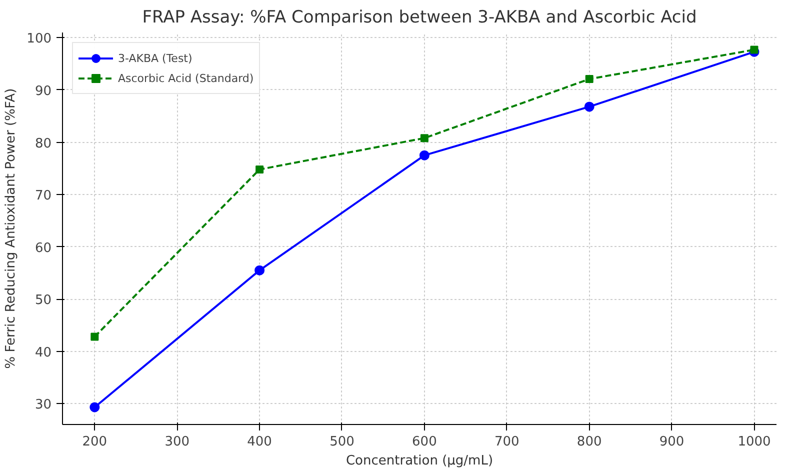 This screenshot has height=471, width=786. I want to click on y-tick-label: 80, so click(43, 144).